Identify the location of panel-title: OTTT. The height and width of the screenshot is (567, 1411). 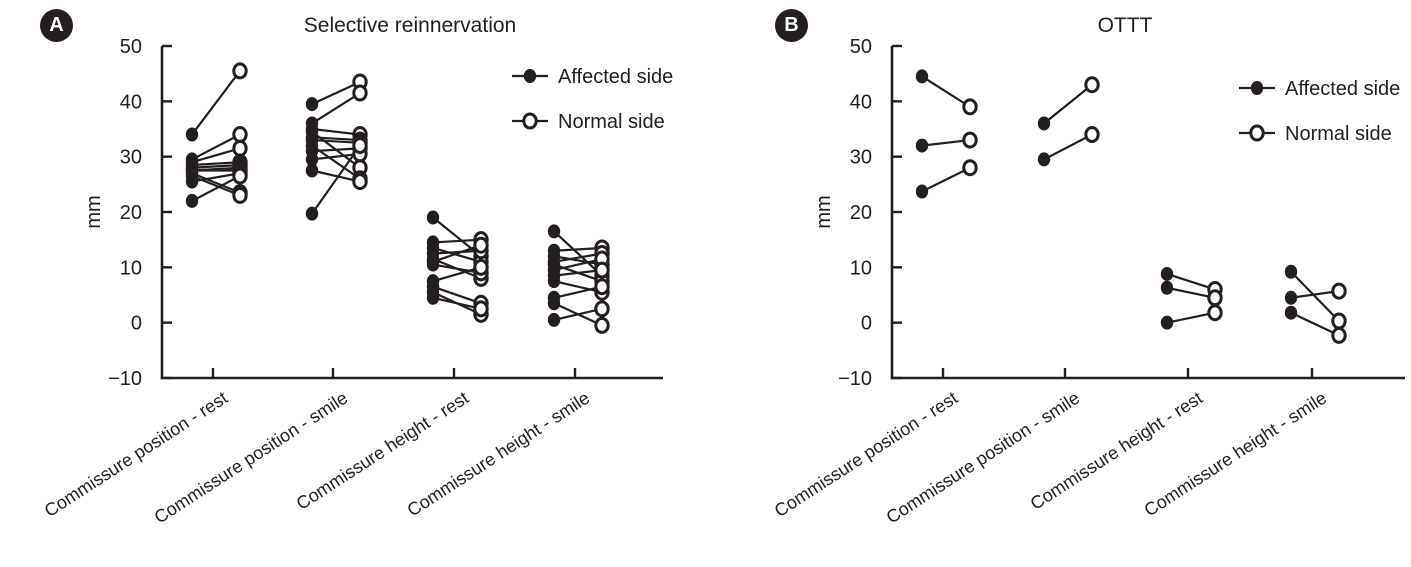
(1125, 25).